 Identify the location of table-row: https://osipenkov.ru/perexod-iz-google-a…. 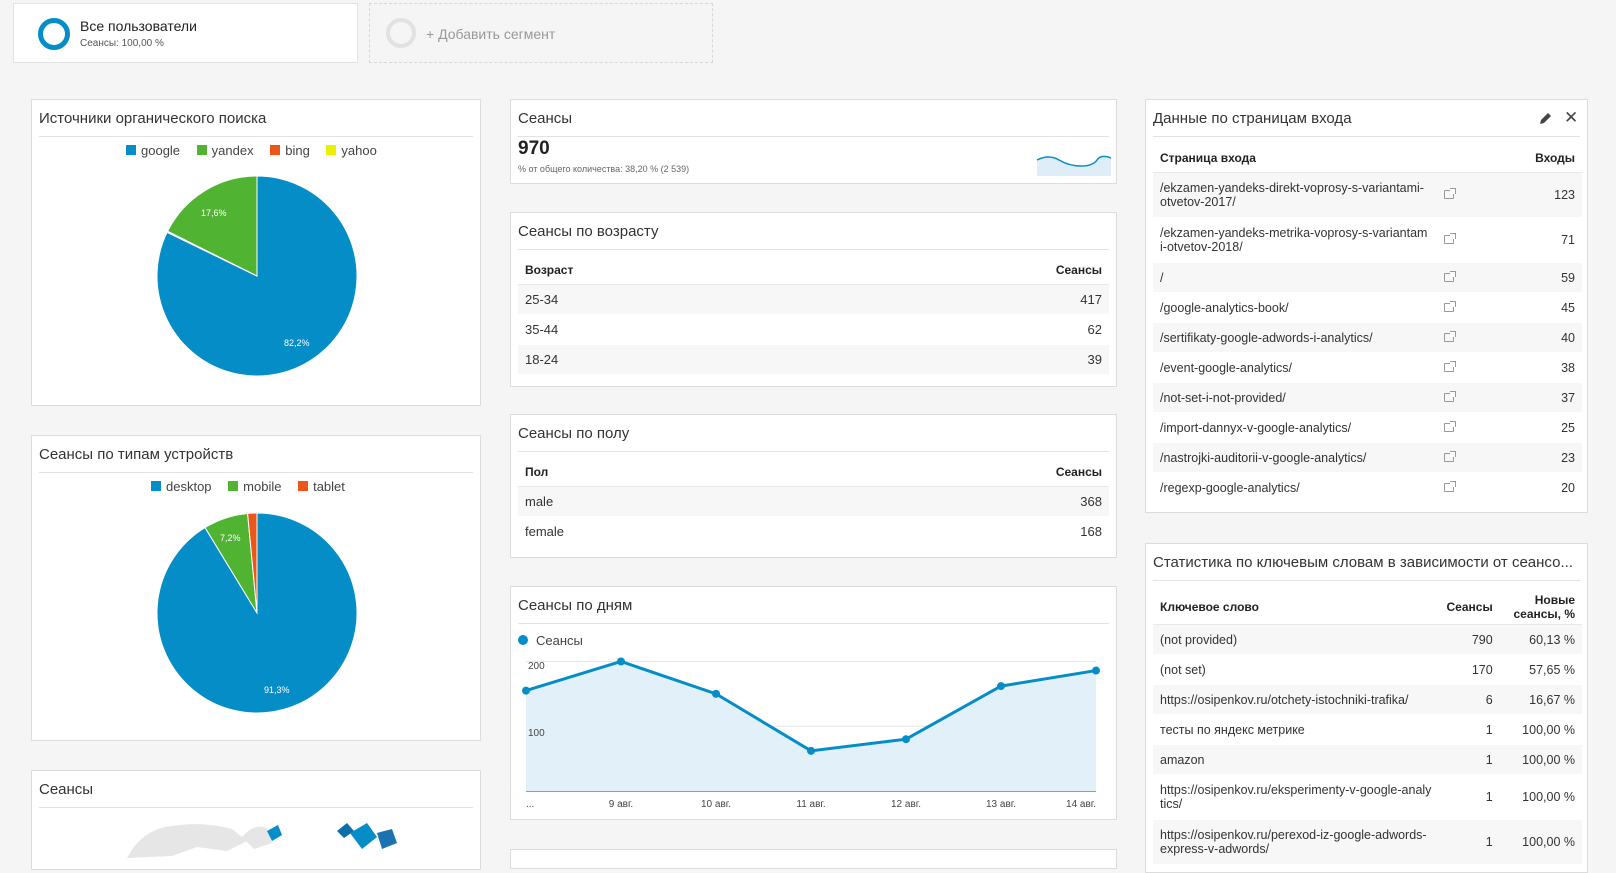
(1367, 842).